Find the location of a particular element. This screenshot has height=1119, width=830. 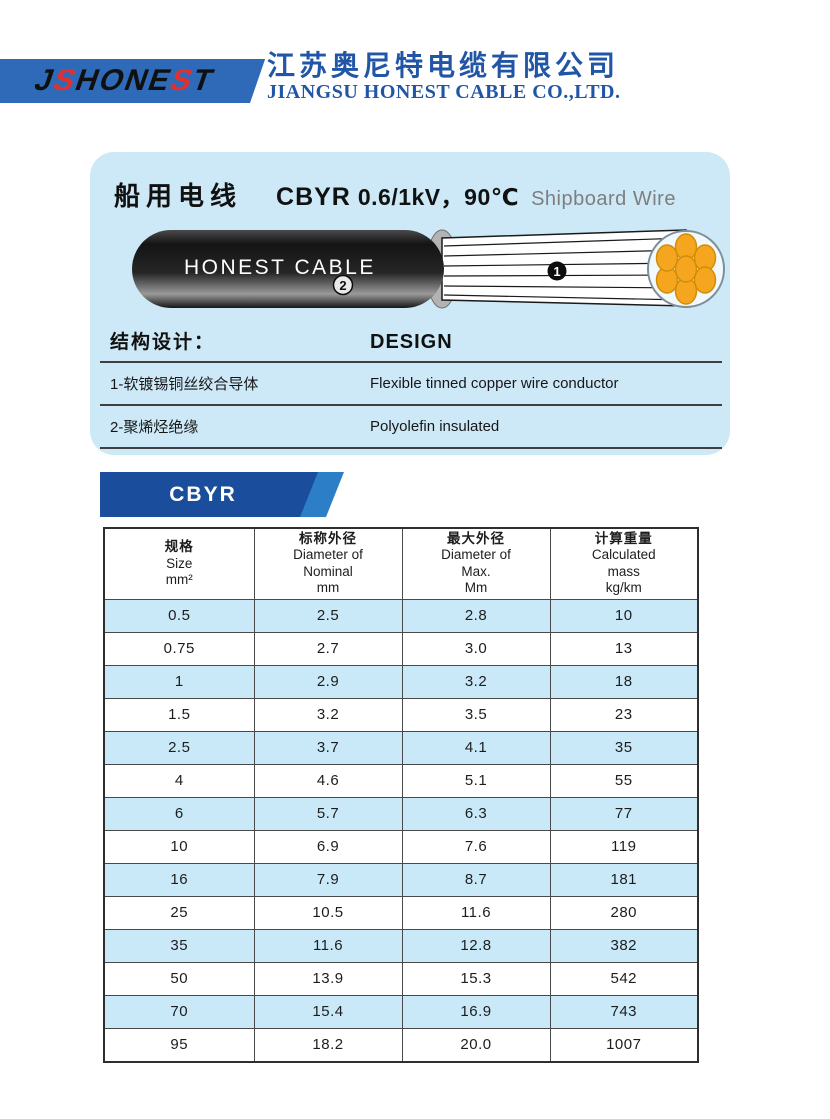

table-row: 95 18.2 20.0 1007 is located at coordinates (401, 1045).